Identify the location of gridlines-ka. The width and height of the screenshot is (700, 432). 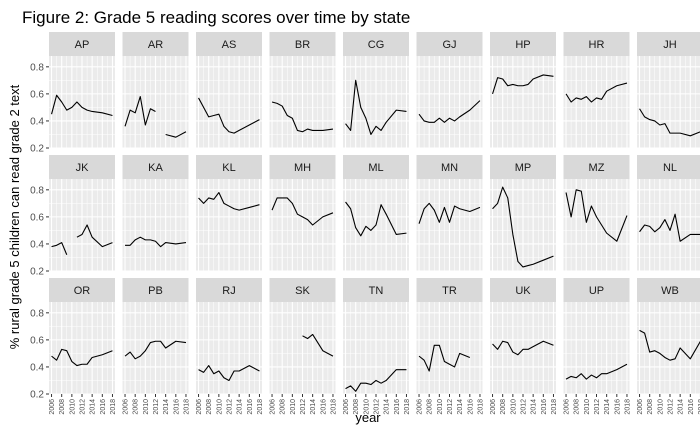
(155, 225).